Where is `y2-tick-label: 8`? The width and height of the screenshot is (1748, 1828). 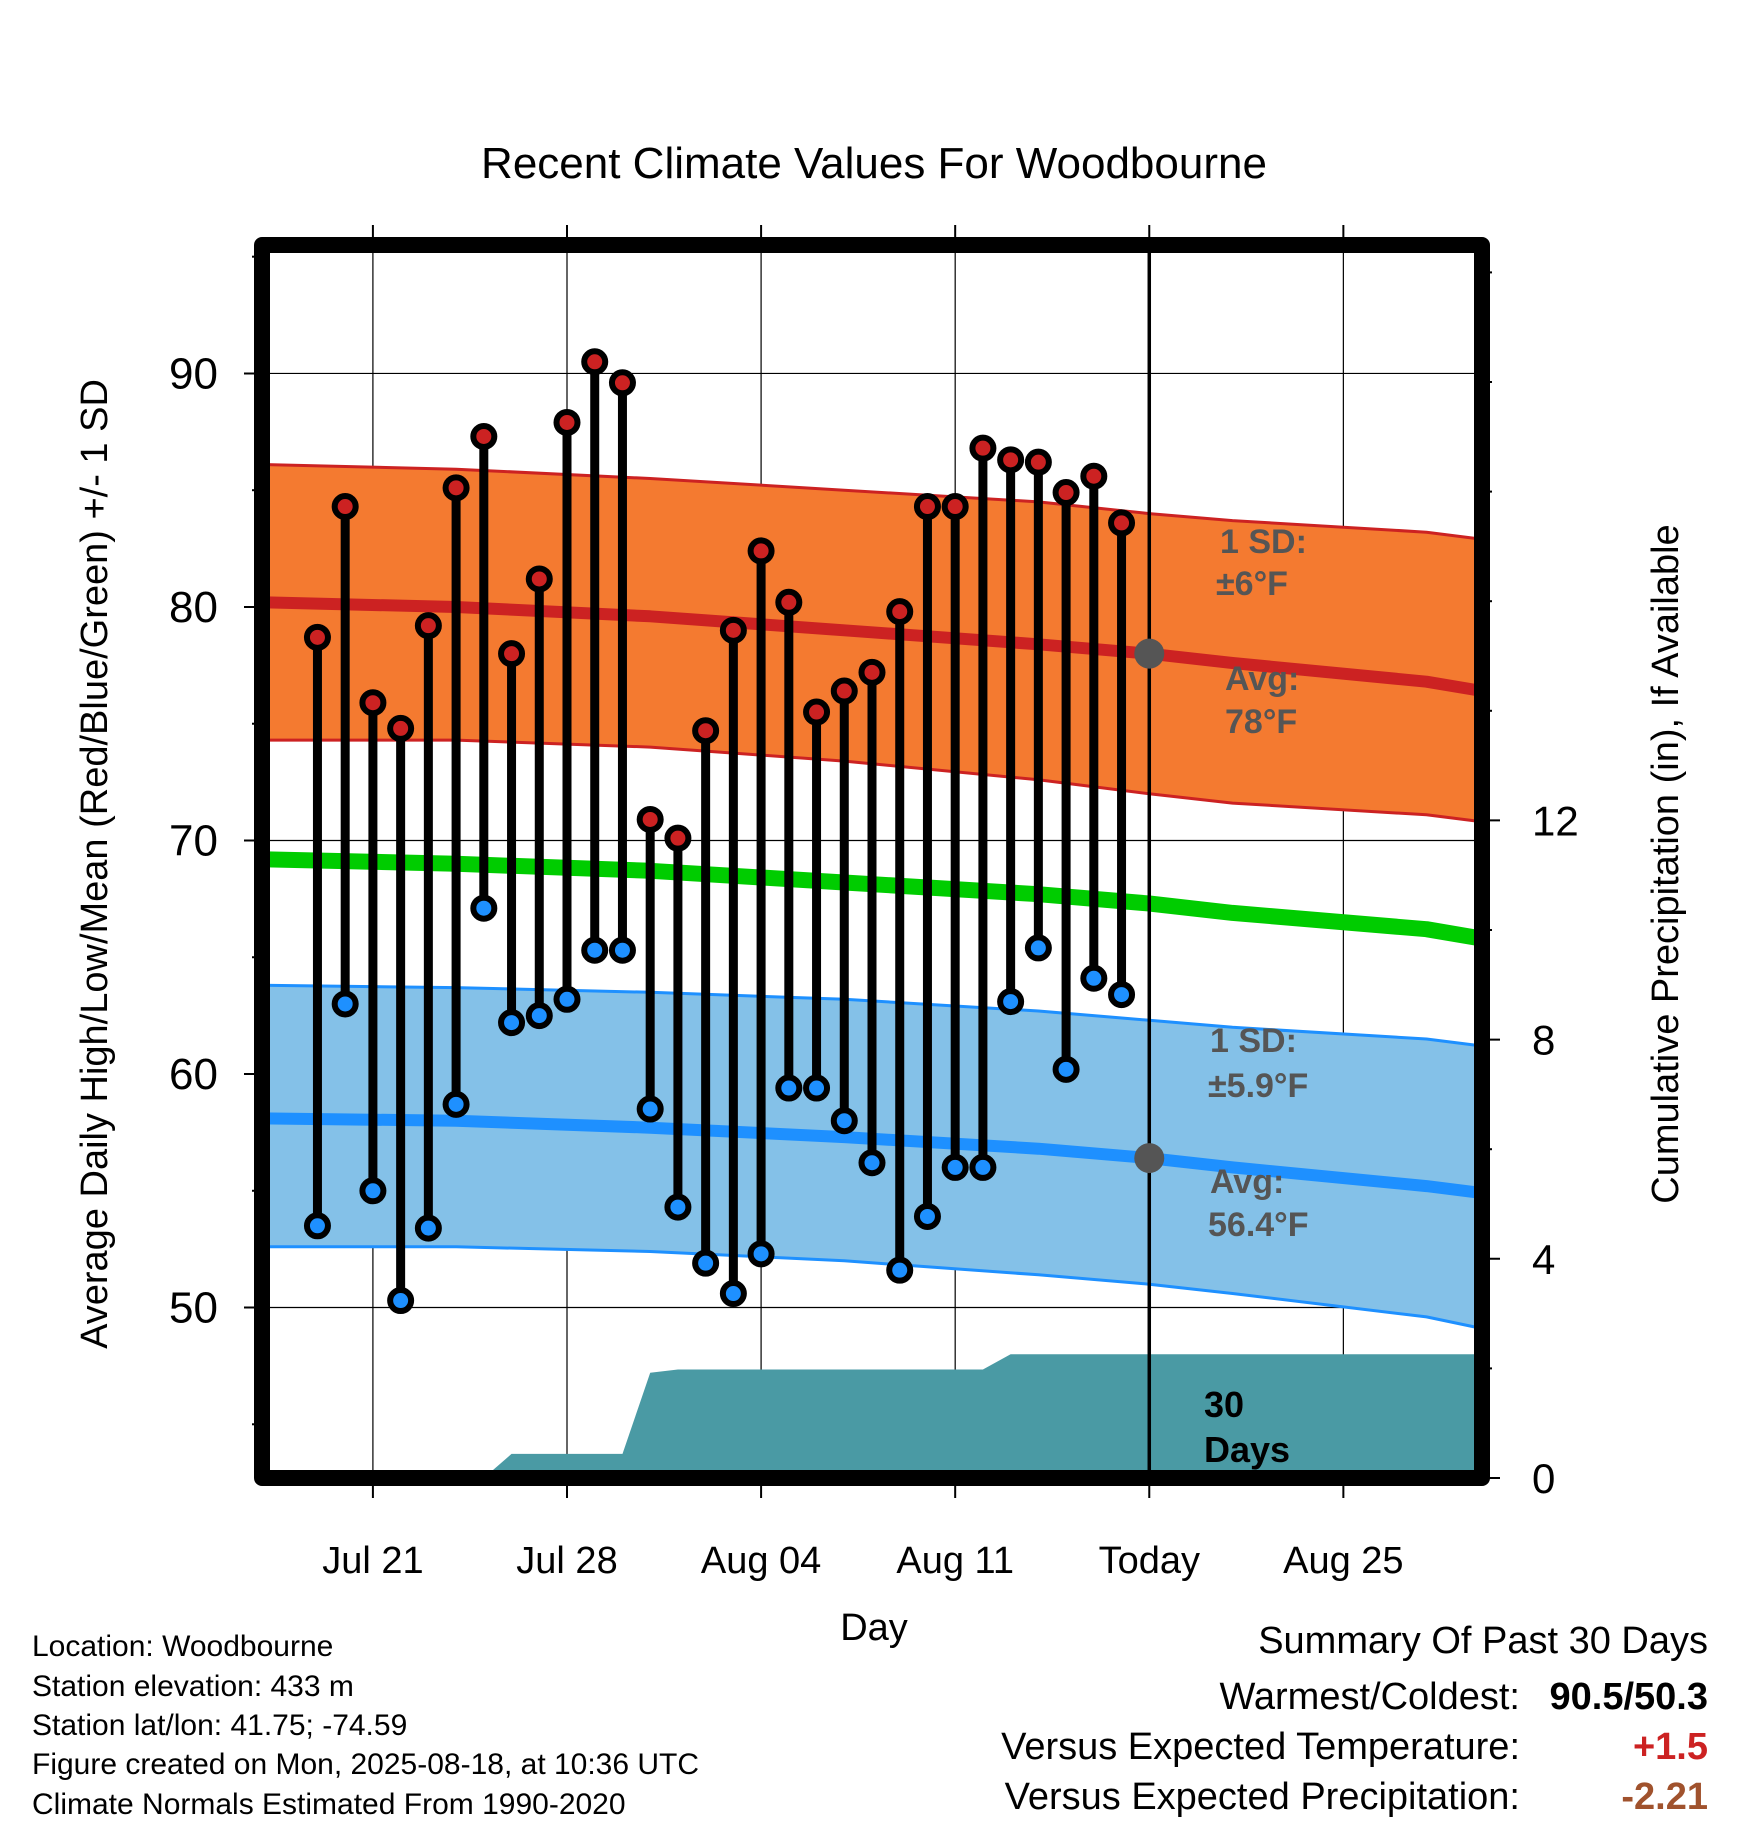
y2-tick-label: 8 is located at coordinates (1543, 1040).